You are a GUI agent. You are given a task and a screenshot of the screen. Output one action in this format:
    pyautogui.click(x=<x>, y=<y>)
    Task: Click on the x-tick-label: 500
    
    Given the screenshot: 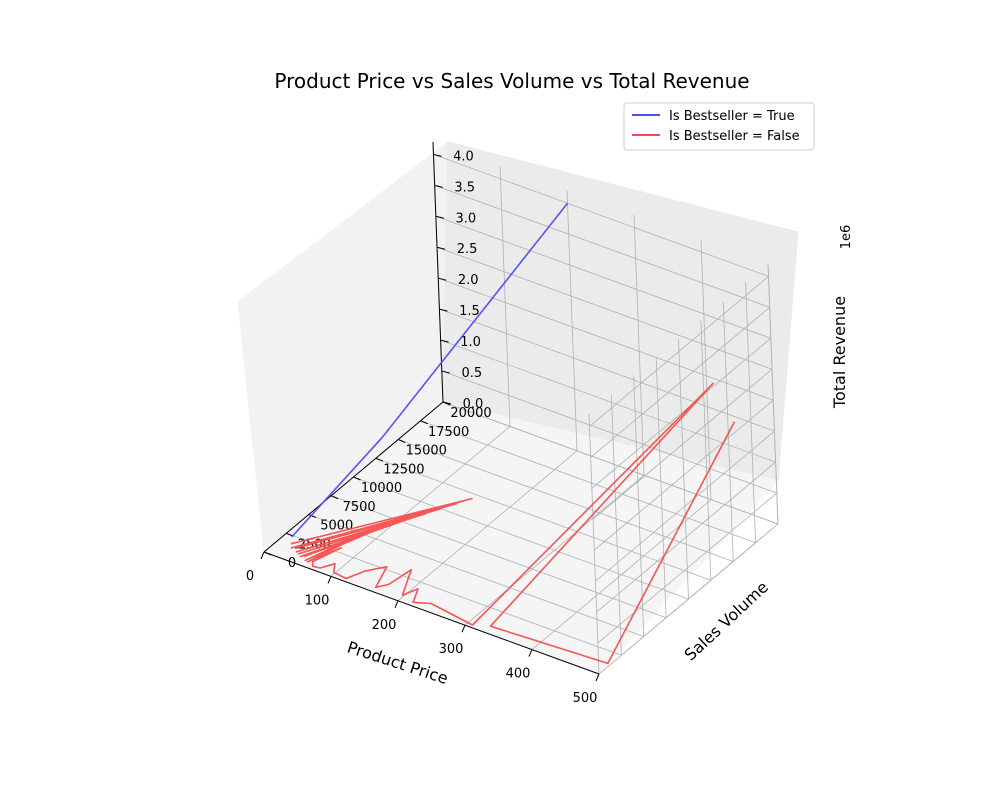 What is the action you would take?
    pyautogui.click(x=585, y=698)
    